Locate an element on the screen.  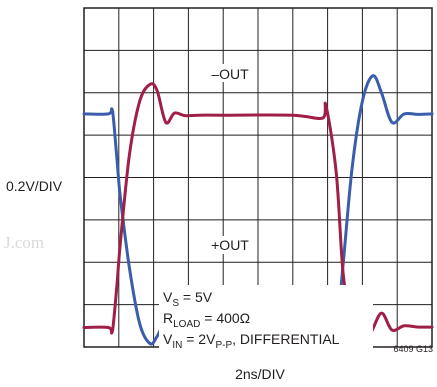
figure-id: 6409 G13 is located at coordinates (413, 349).